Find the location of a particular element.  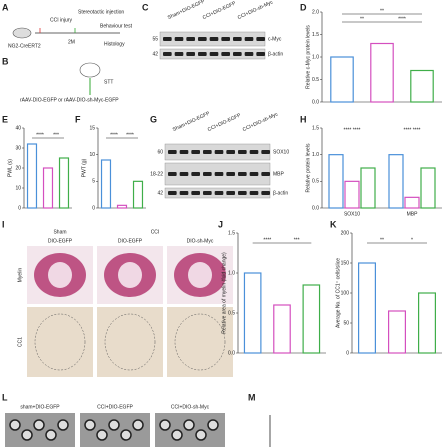

x-tick-label: MBP is located at coordinates (413, 214).